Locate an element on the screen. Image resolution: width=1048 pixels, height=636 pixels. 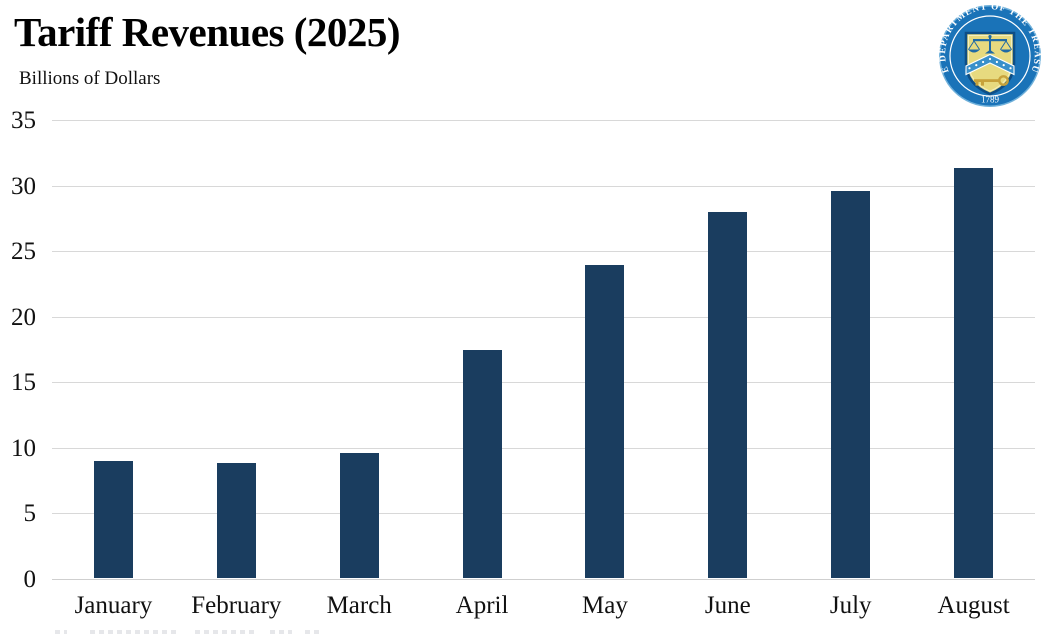
y-tick-20: 20 is located at coordinates (23, 317).